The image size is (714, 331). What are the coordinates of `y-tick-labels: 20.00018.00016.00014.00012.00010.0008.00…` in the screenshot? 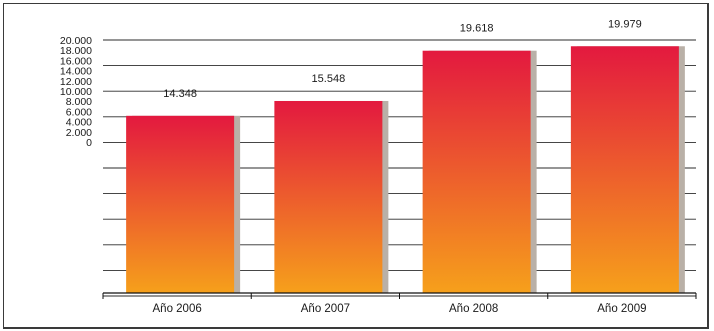 It's located at (76, 92).